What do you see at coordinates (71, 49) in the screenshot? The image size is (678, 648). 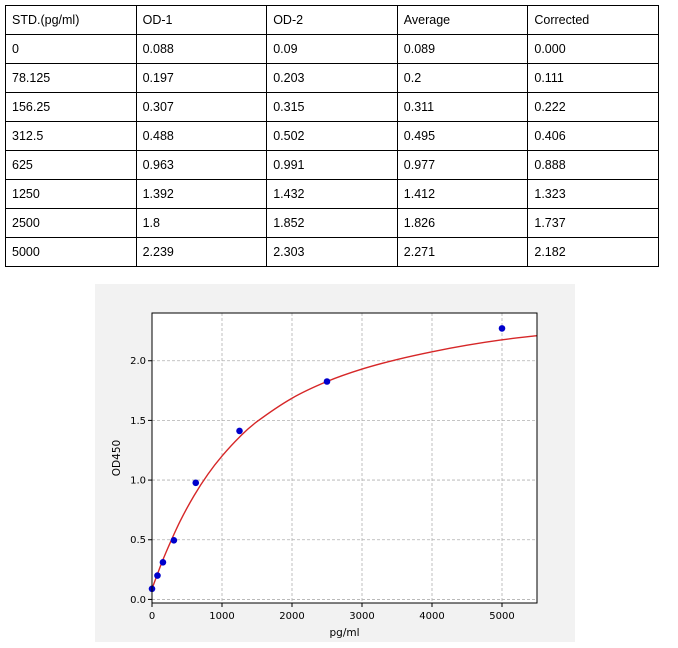 I see `cell-std: 0` at bounding box center [71, 49].